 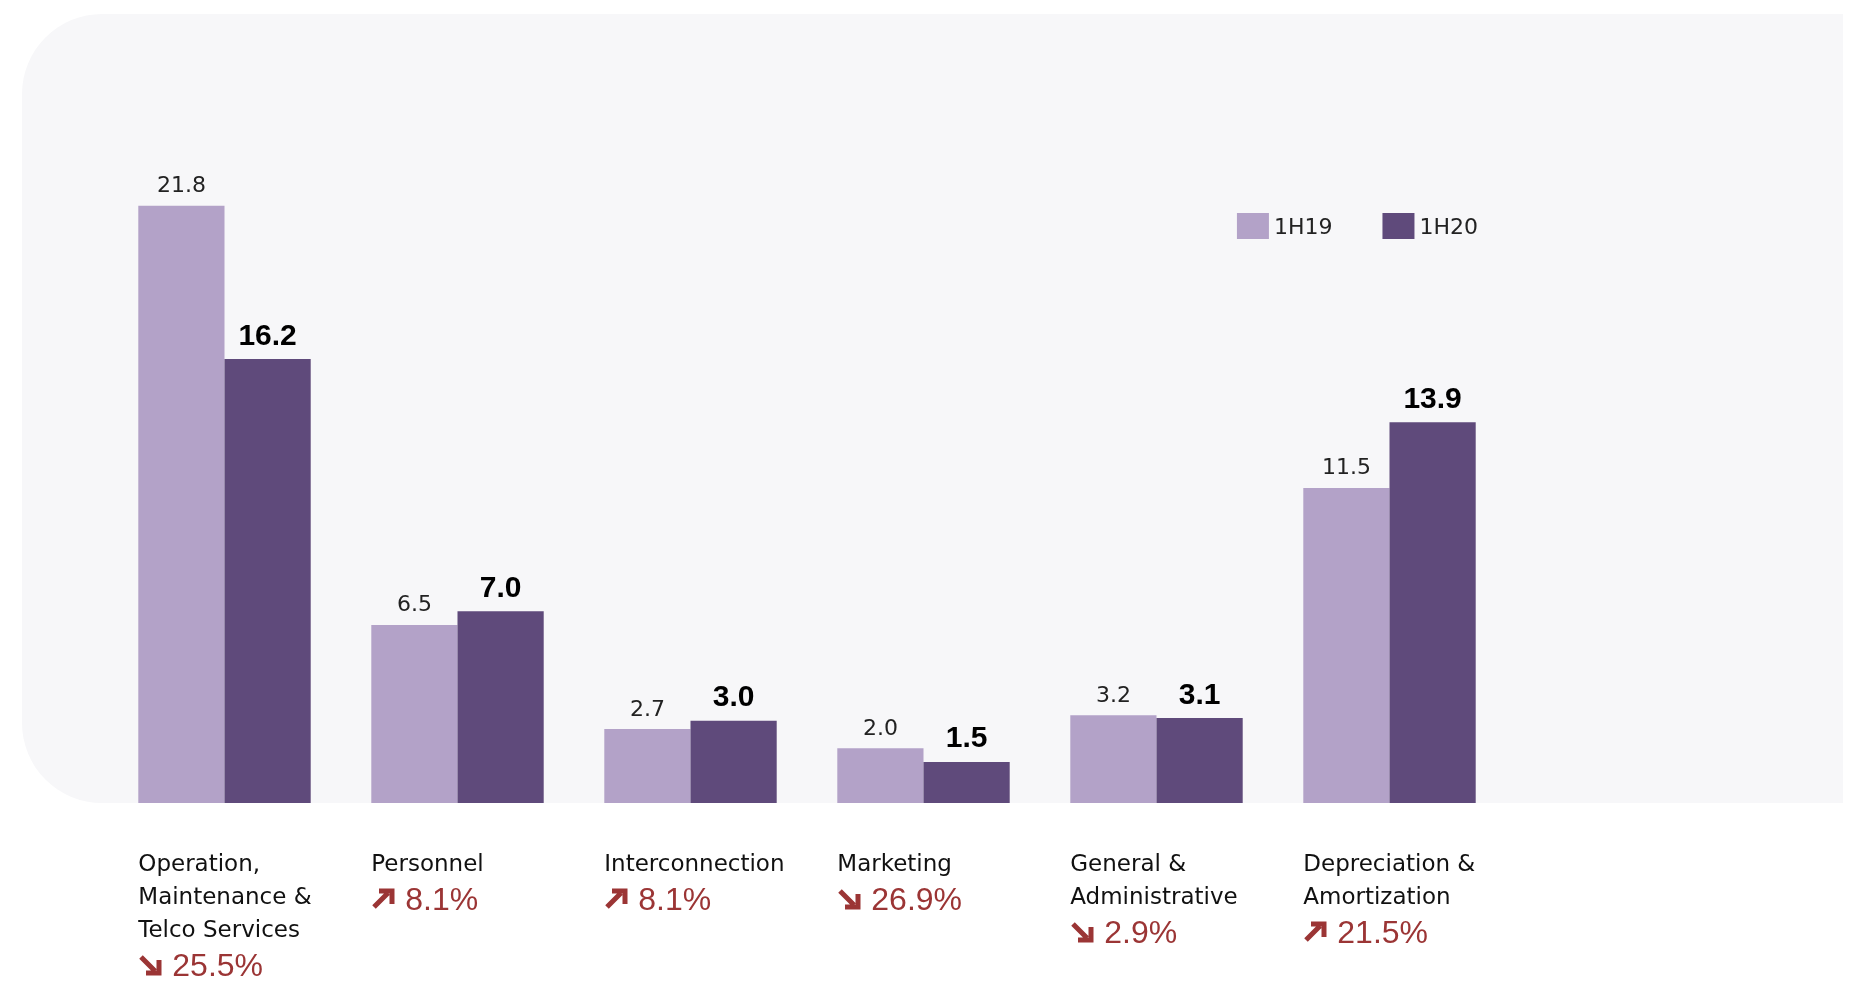 I want to click on text: 26.9%, so click(x=917, y=899).